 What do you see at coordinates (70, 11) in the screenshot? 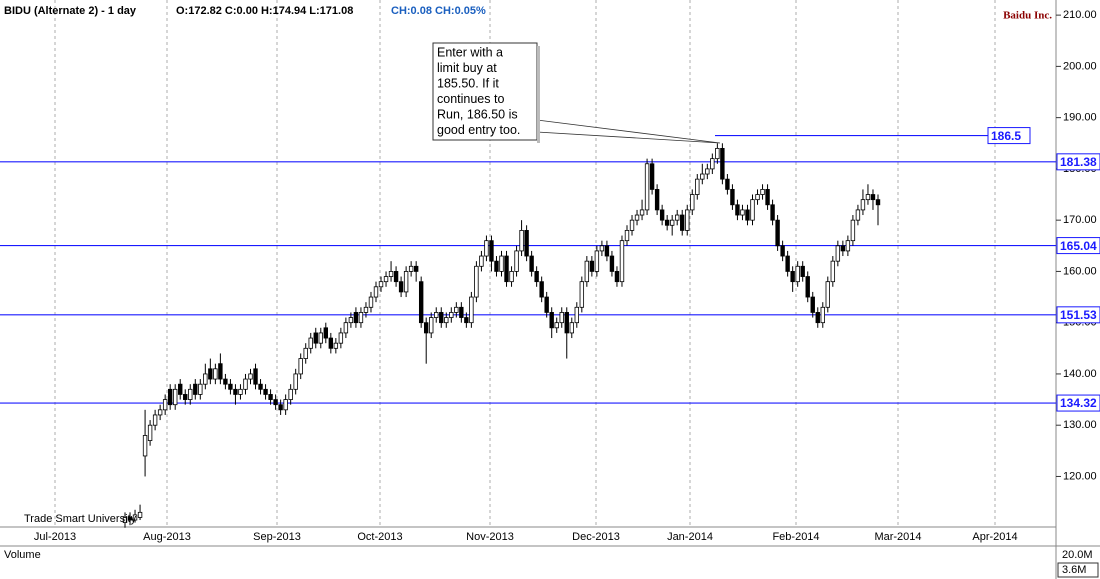
I see `chart-title: BIDU (Alternate 2) - 1 day` at bounding box center [70, 11].